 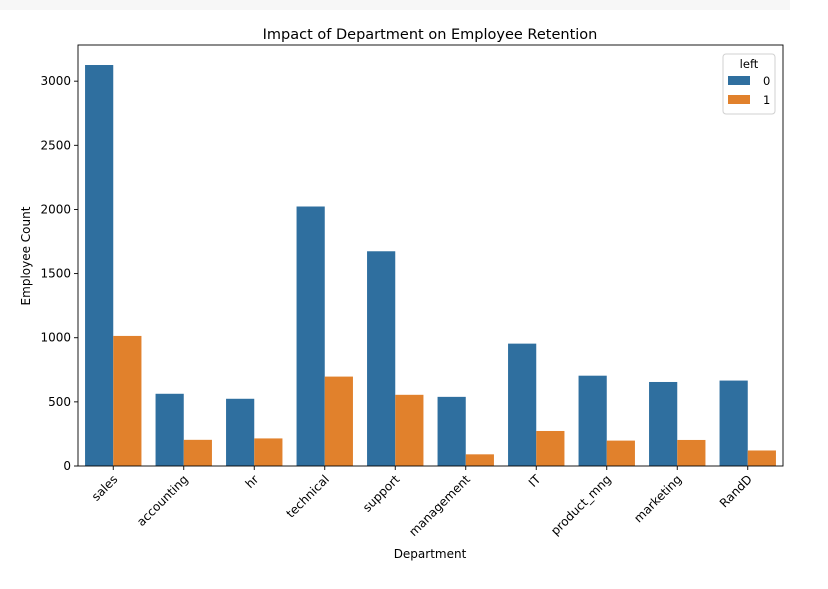 What do you see at coordinates (105, 488) in the screenshot?
I see `x-tick-label-sales: sales` at bounding box center [105, 488].